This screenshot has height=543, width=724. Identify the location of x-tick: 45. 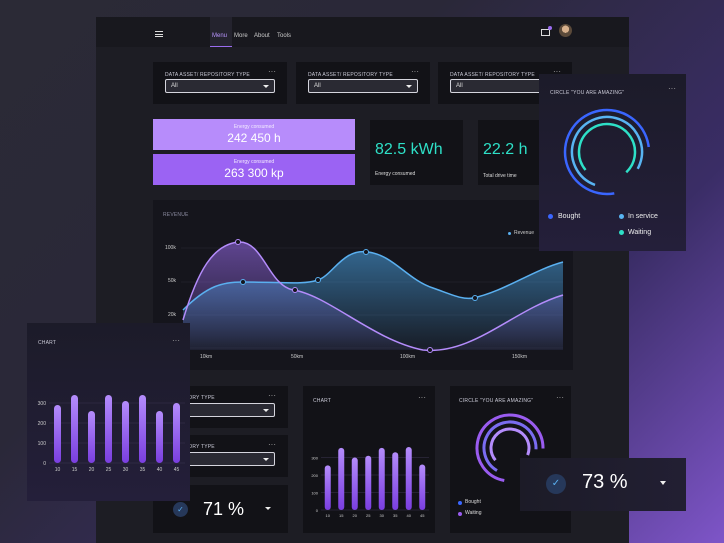
(422, 515).